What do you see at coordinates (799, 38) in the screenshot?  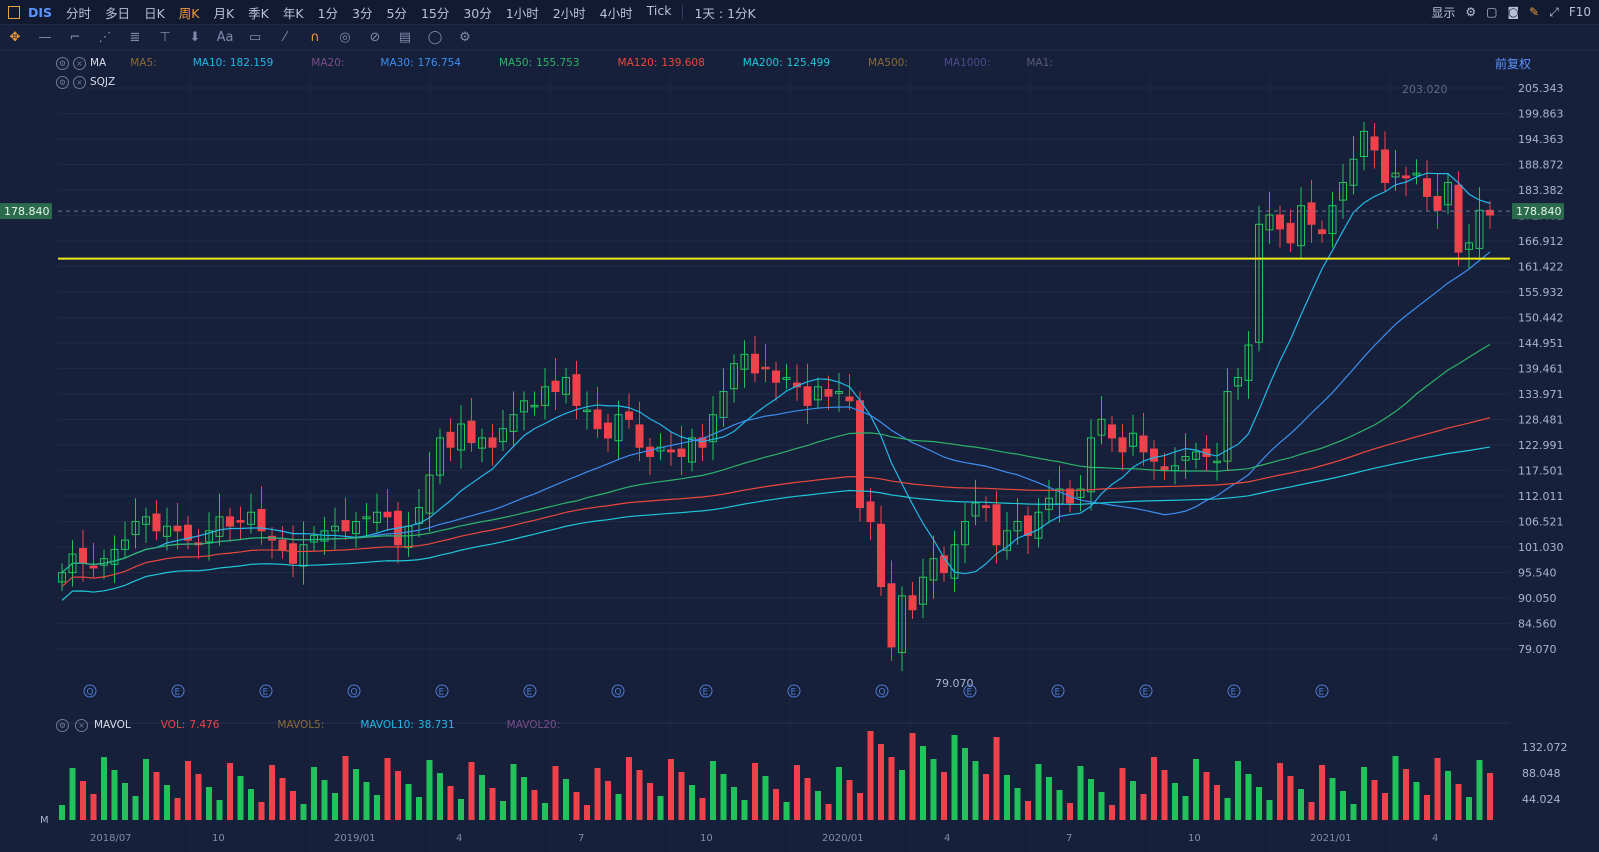 I see `drawing-toolbar: ✥ — ⌐ ⋰ ≣ ⊤ ⬇ Aa ▭ ⁄ ∩ ◎ ⊘ ▤ ◯ ⚙` at bounding box center [799, 38].